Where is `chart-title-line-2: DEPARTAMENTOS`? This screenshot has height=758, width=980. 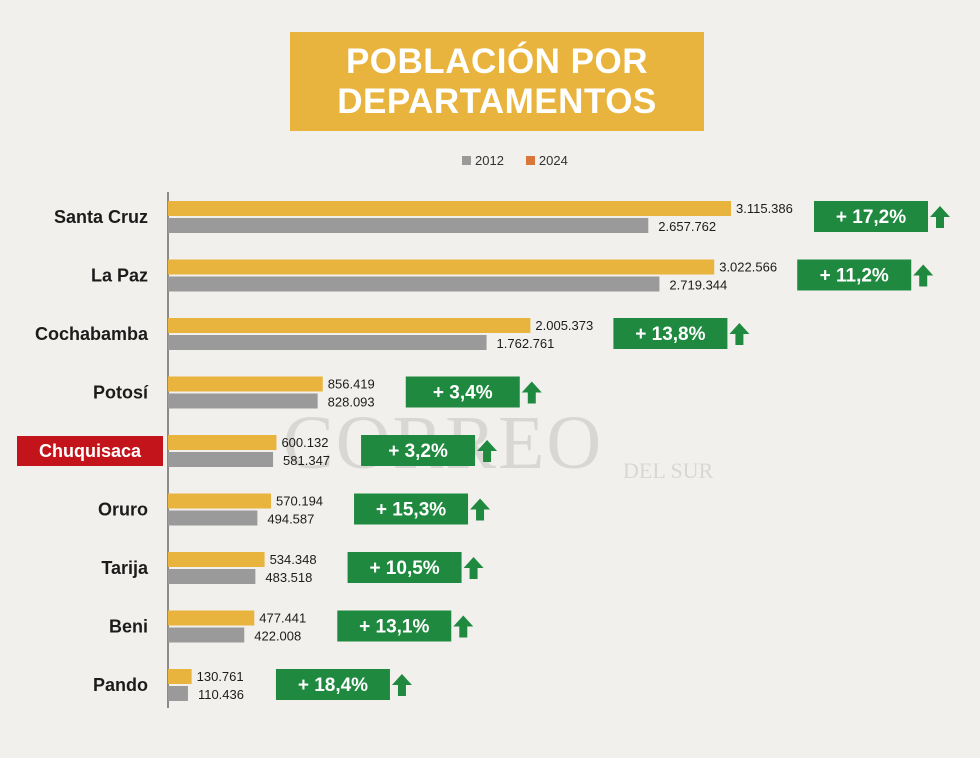 chart-title-line-2: DEPARTAMENTOS is located at coordinates (497, 101).